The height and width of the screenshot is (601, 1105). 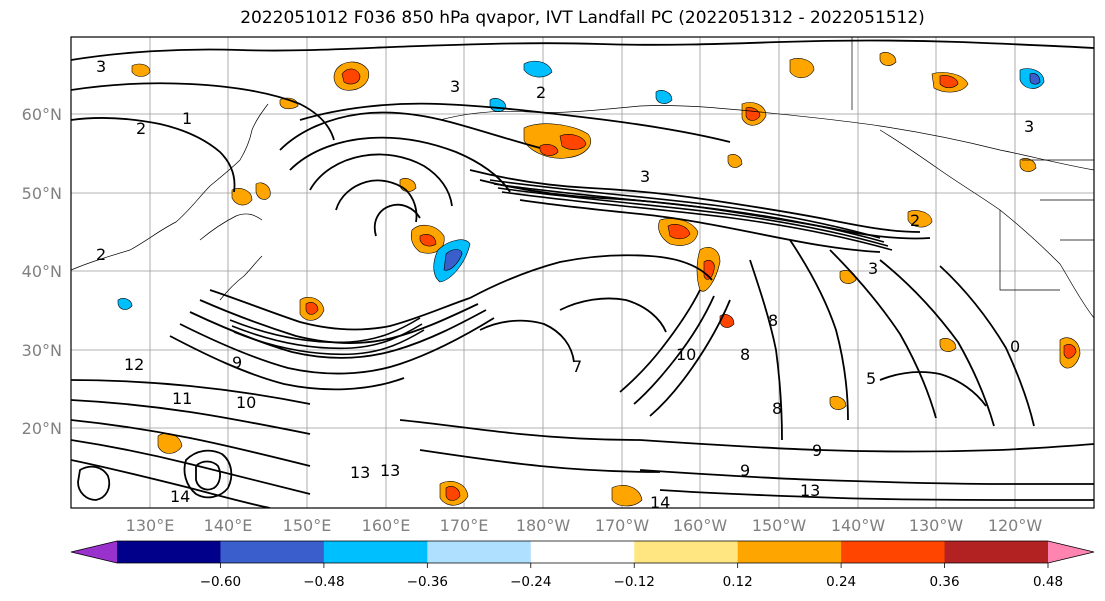 What do you see at coordinates (779, 525) in the screenshot?
I see `lon-label: 150°W` at bounding box center [779, 525].